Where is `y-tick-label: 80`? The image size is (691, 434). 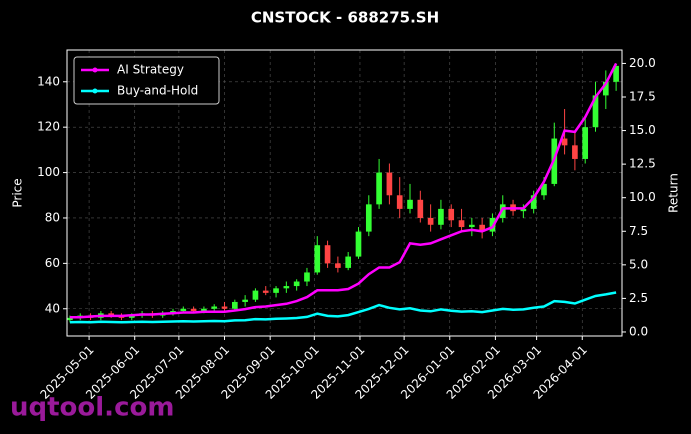 y-tick-label: 80 is located at coordinates (52, 217).